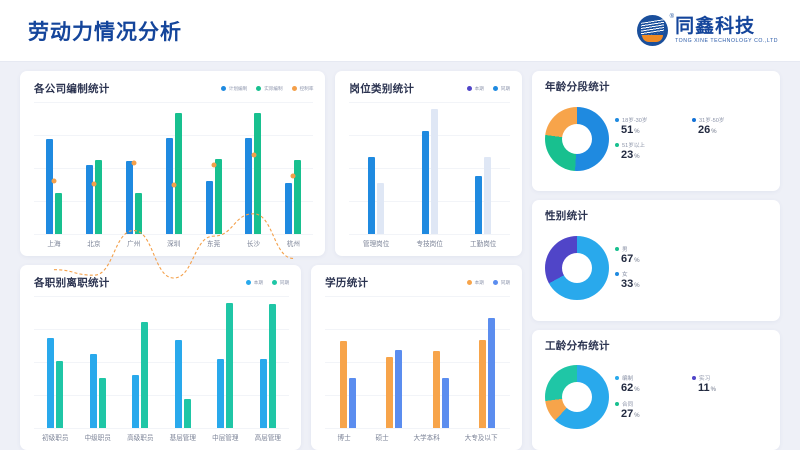  What do you see at coordinates (225, 438) in the screenshot?
I see `x-axis-label: 中层管理` at bounding box center [225, 438].